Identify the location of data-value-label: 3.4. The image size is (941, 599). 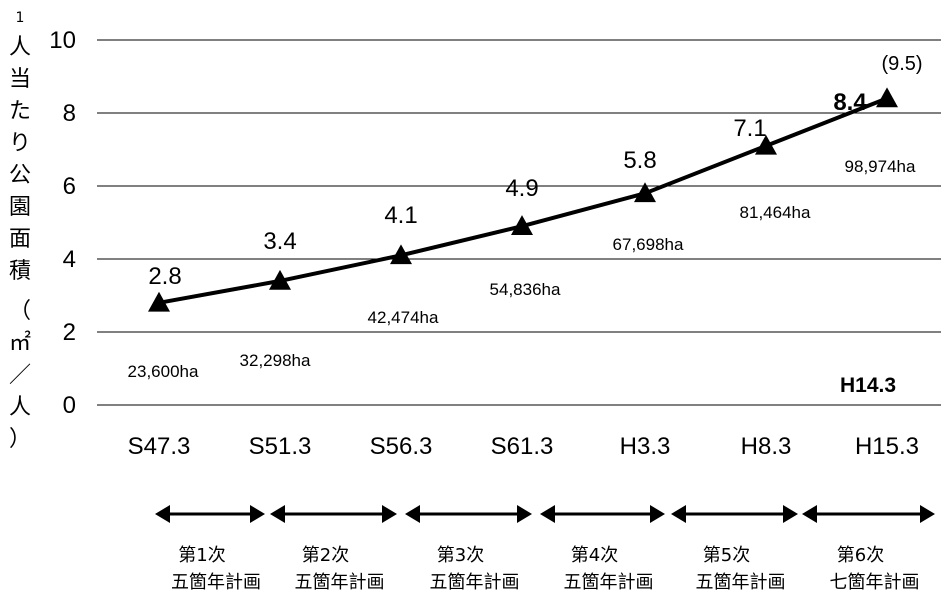
(279, 241).